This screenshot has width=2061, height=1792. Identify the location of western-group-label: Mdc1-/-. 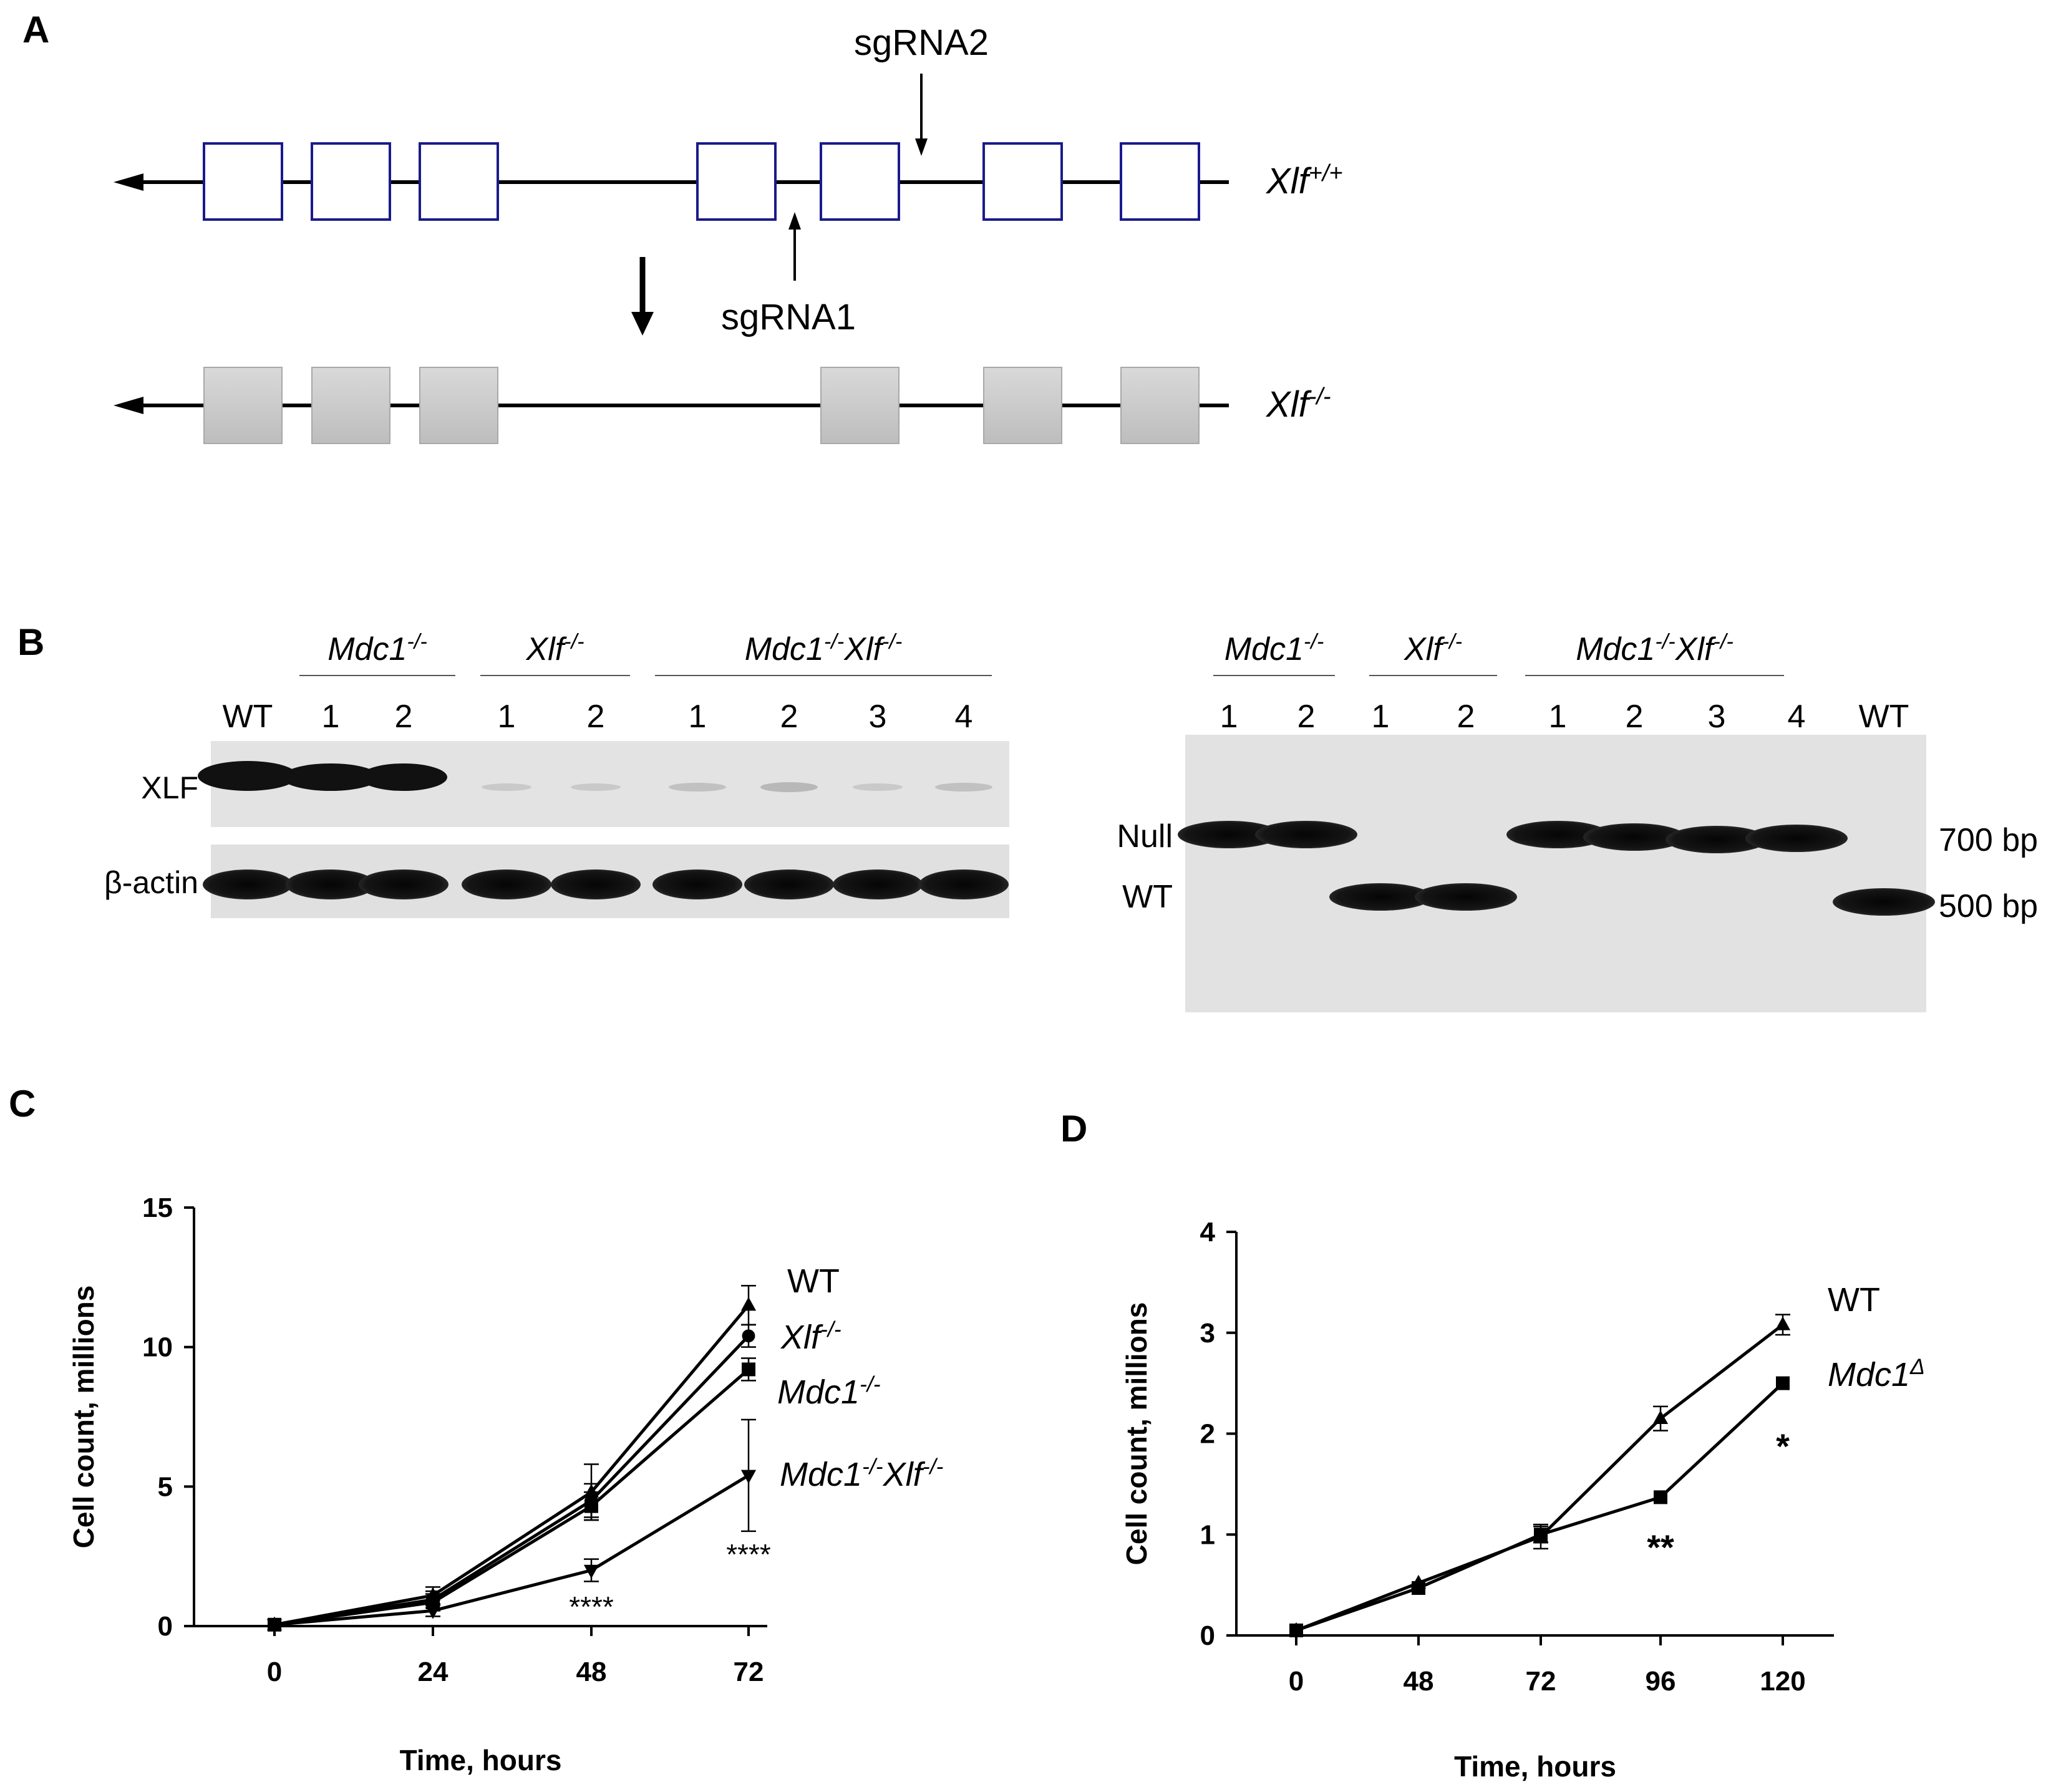
(377, 648).